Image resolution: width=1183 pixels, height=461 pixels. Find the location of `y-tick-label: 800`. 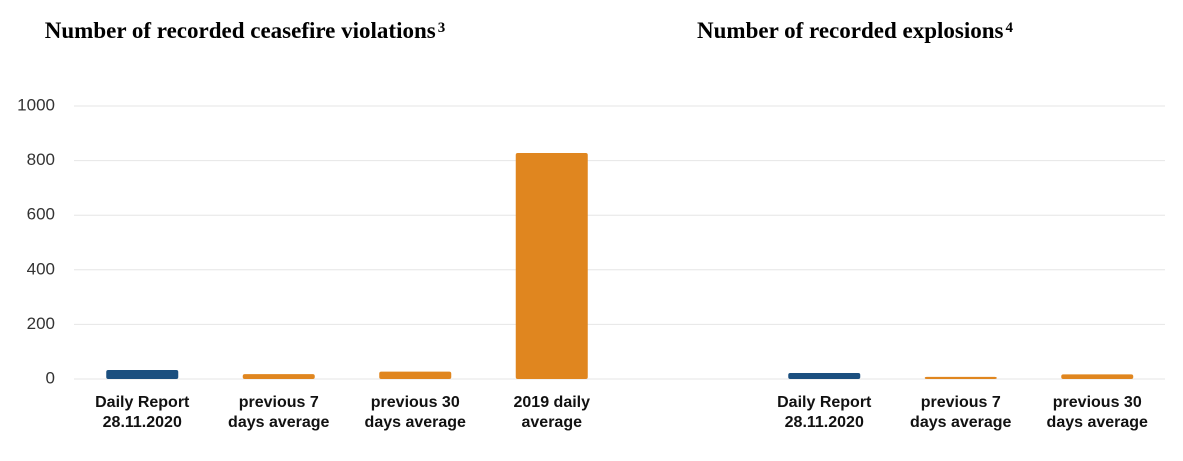

y-tick-label: 800 is located at coordinates (41, 159).